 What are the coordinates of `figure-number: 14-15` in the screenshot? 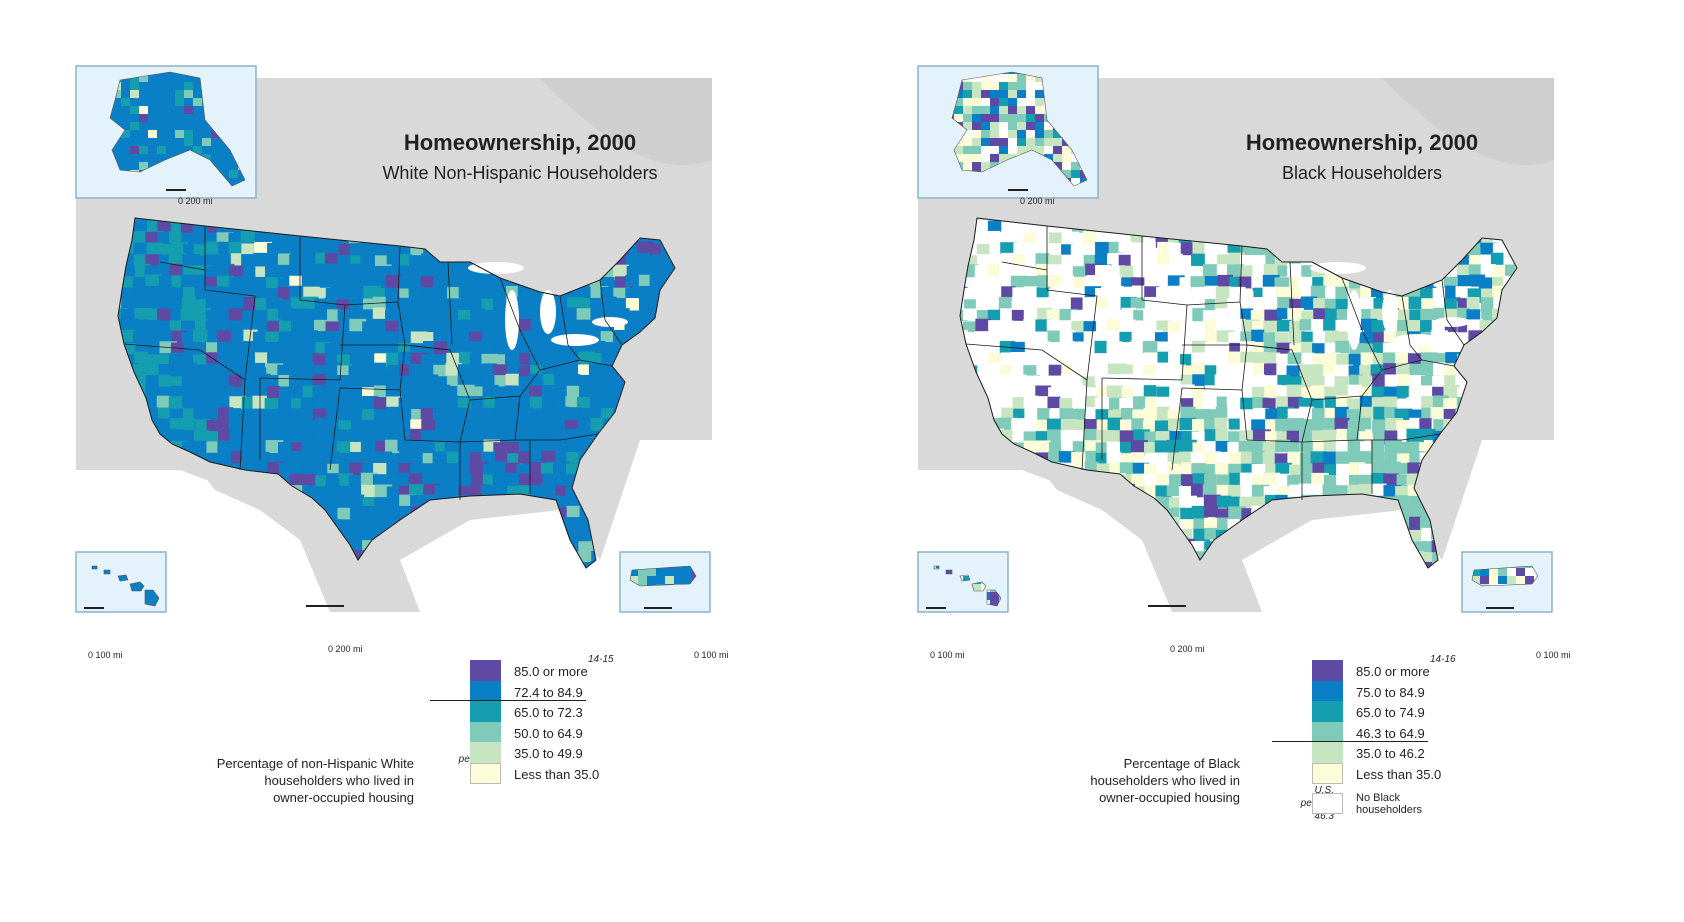 It's located at (601, 659).